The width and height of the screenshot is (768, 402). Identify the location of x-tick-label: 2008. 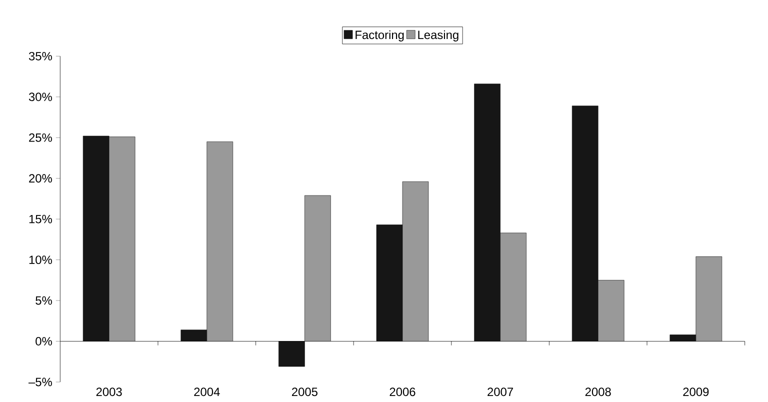
(598, 392).